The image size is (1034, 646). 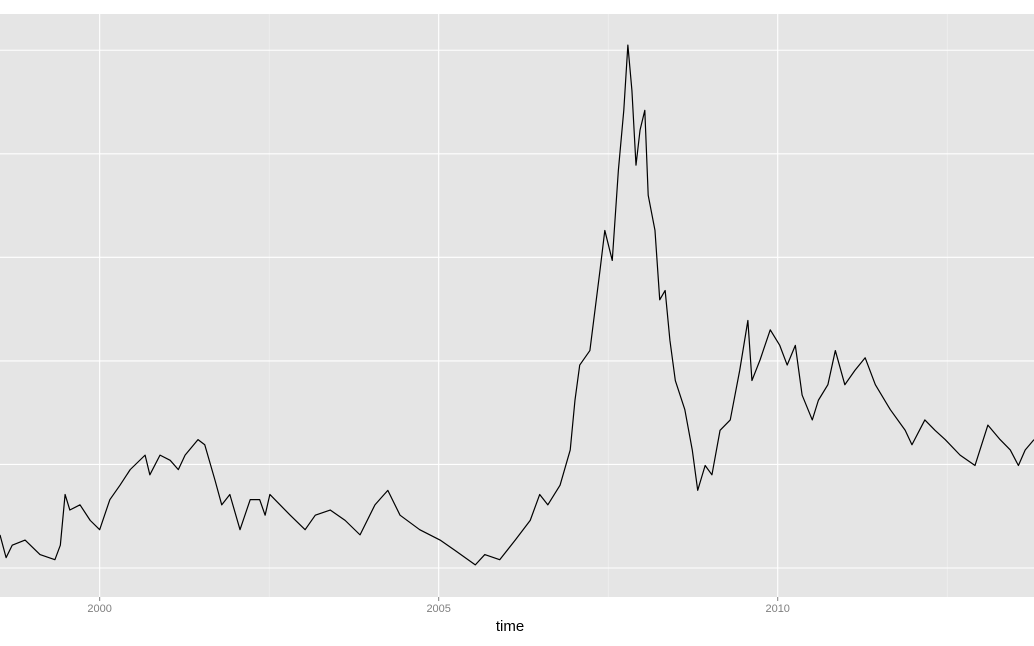 I want to click on x-axis-title: time, so click(x=510, y=626).